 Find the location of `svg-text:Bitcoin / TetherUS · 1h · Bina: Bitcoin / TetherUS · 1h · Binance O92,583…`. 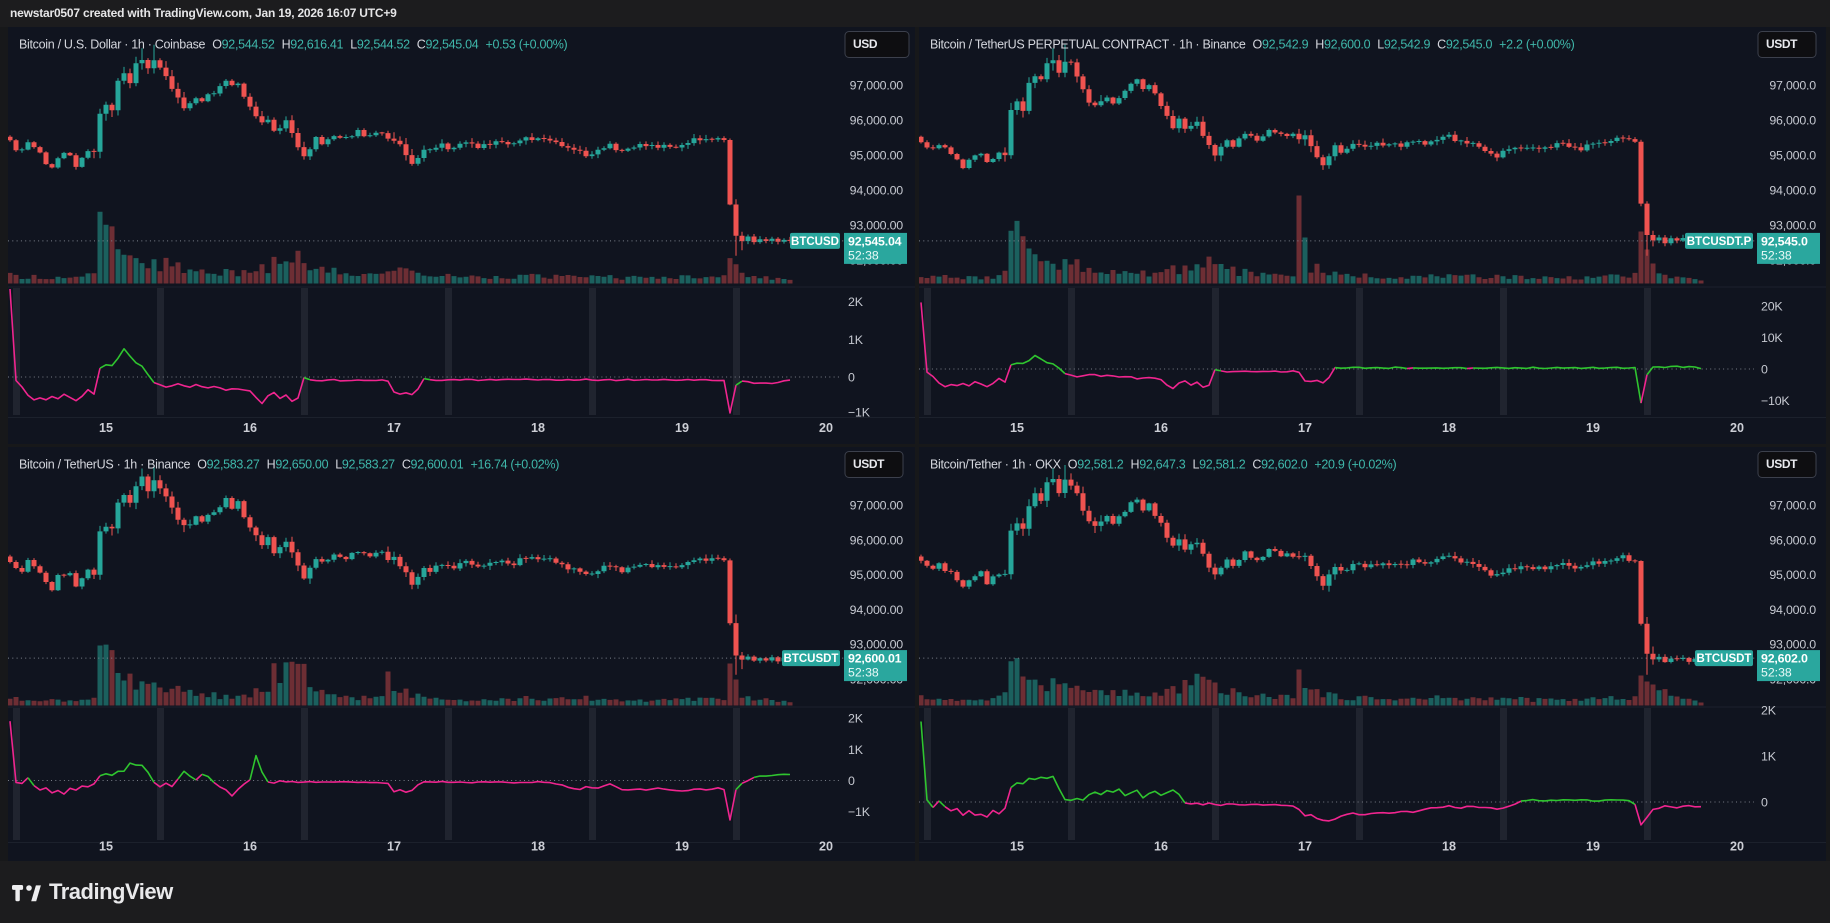

svg-text:Bitcoin / TetherUS · 1h · Bina: Bitcoin / TetherUS · 1h · Binance O92,583… is located at coordinates (289, 465).